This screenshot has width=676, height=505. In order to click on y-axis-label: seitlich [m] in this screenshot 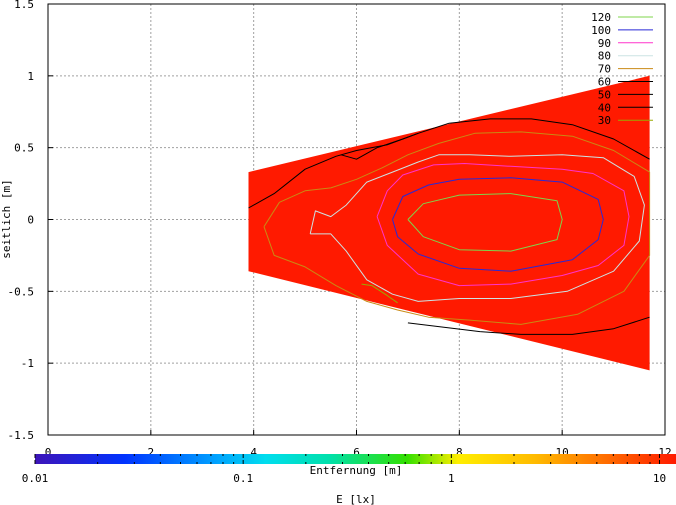, I will do `click(6, 218)`.